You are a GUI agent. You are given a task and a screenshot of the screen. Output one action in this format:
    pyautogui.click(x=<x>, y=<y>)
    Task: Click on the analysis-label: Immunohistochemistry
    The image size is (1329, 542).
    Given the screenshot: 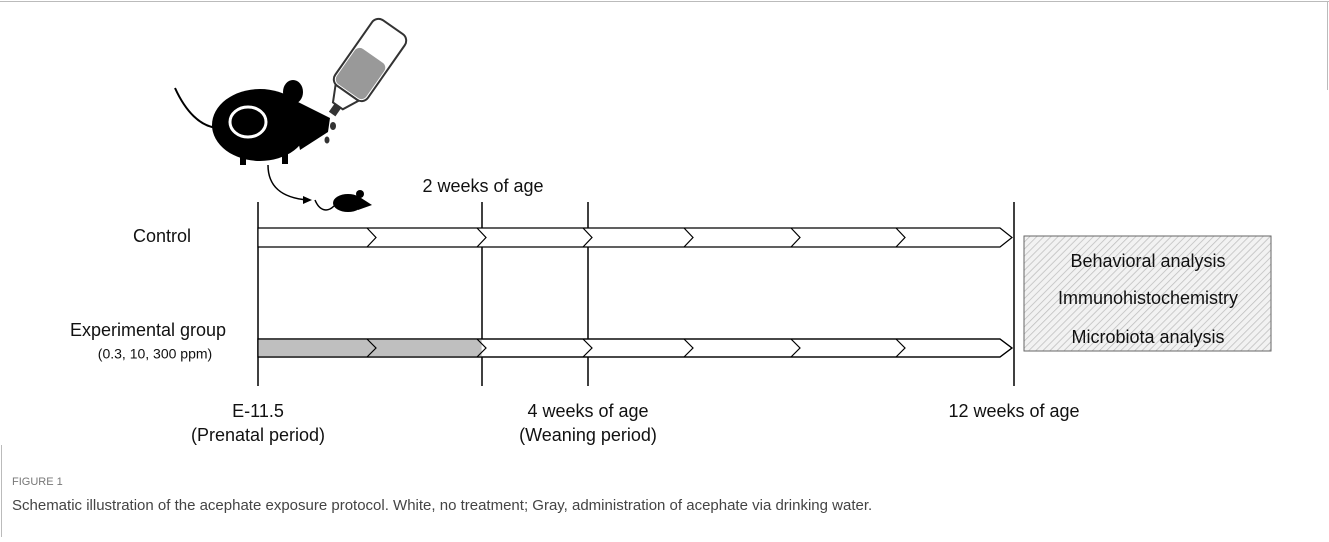 What is the action you would take?
    pyautogui.click(x=1148, y=298)
    